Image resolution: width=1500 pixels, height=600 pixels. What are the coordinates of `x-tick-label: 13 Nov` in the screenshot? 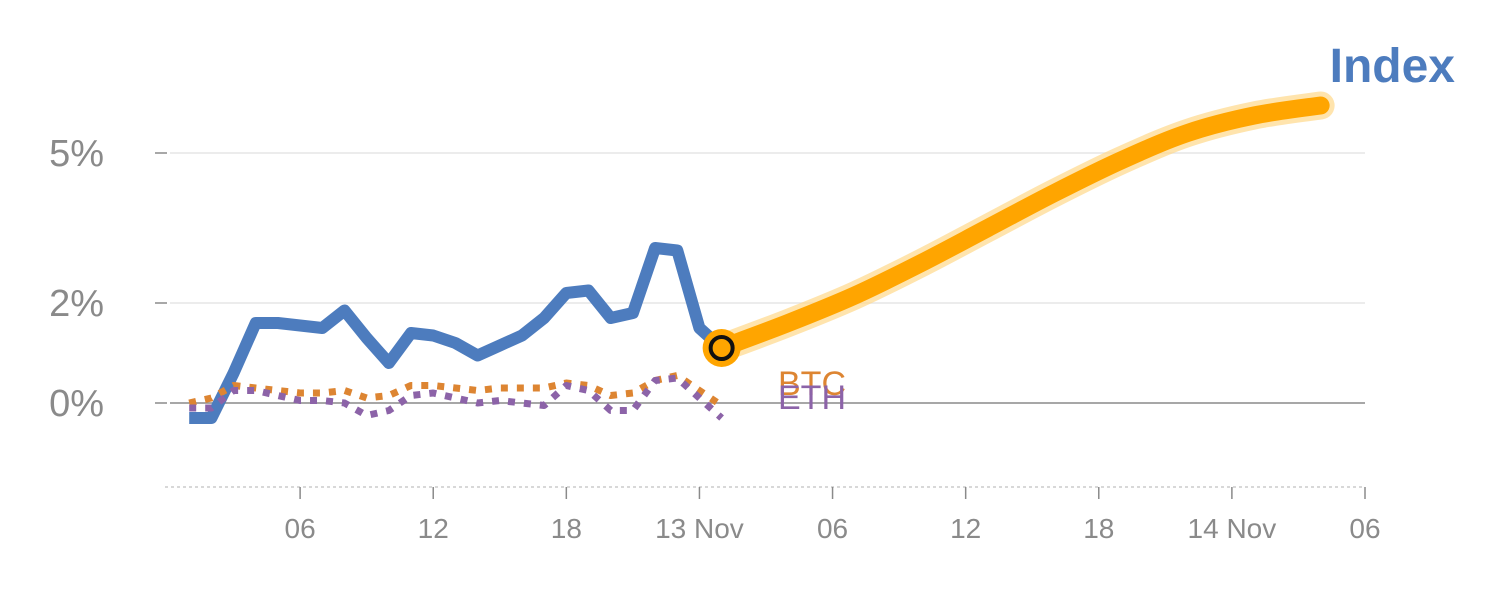 It's located at (699, 528).